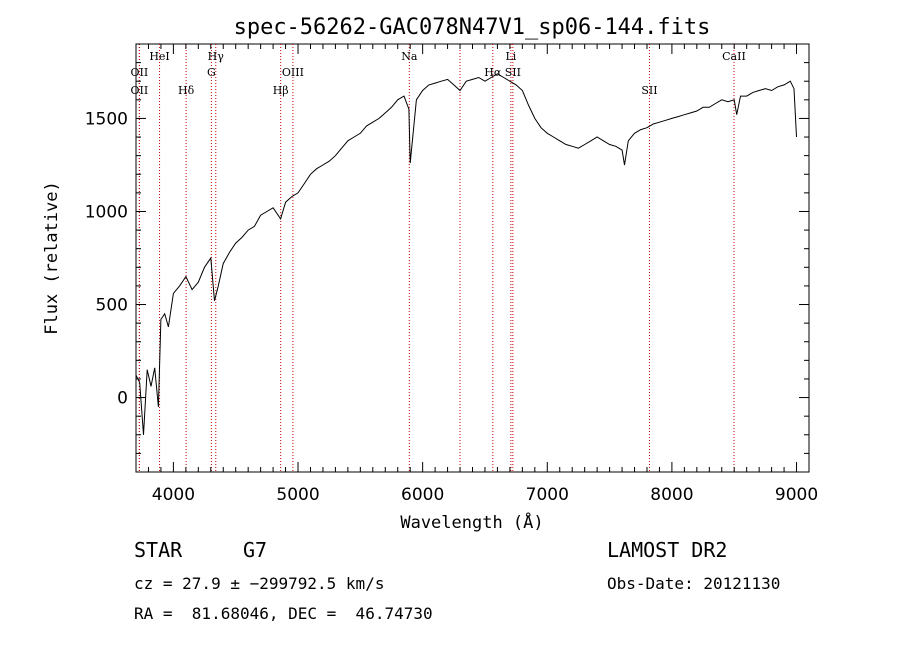 The height and width of the screenshot is (649, 900). I want to click on coordinates: RA = 81.68046, DEC = 46.74730, so click(283, 613).